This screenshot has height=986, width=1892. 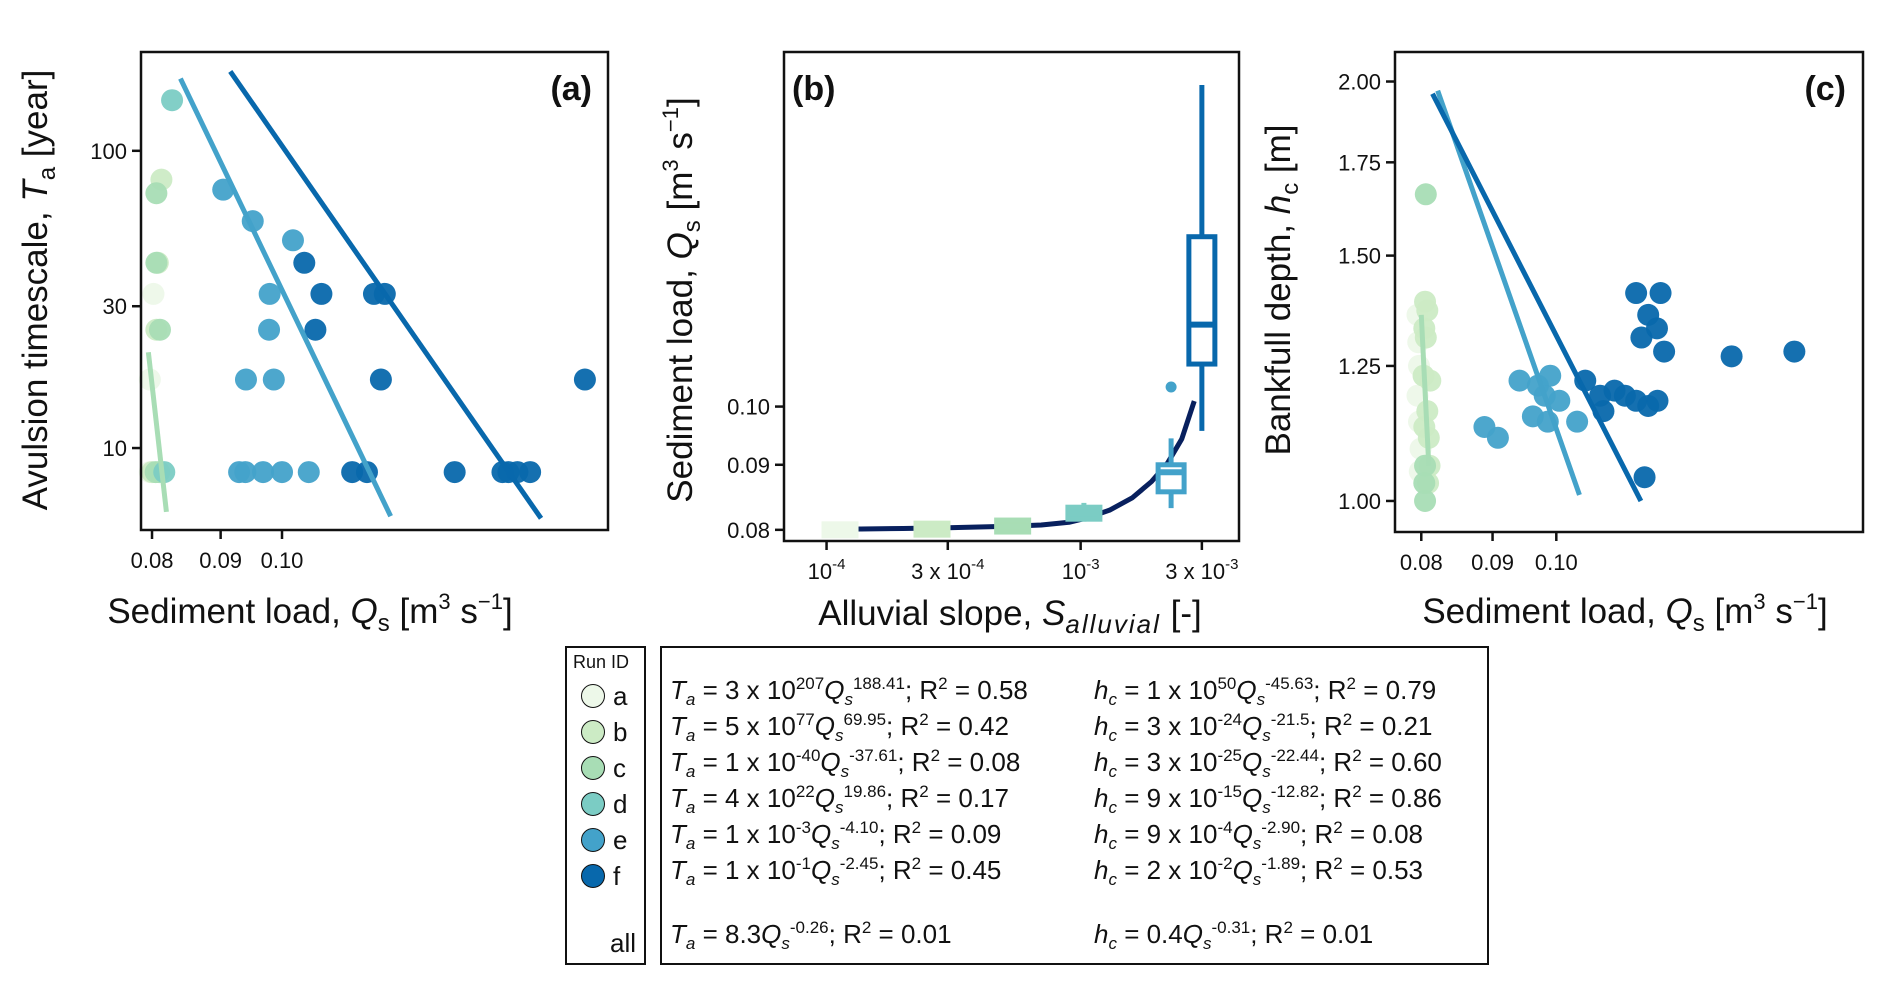 What do you see at coordinates (1359, 501) in the screenshot?
I see `panel-c-ytick-label: 1.00` at bounding box center [1359, 501].